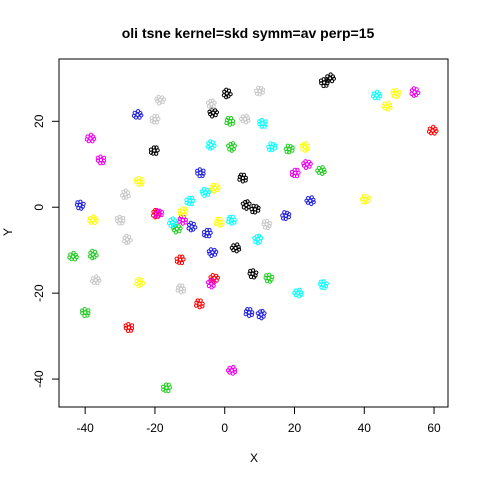 The height and width of the screenshot is (480, 480). I want to click on y-tick-label: -20, so click(39, 293).